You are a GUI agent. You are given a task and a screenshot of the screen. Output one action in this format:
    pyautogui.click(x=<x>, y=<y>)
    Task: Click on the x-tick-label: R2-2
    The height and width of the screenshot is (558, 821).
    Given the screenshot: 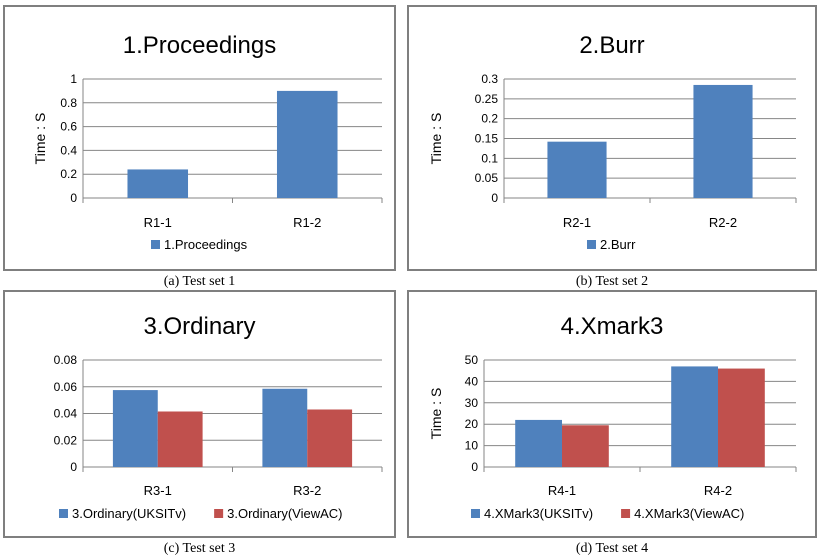 What is the action you would take?
    pyautogui.click(x=723, y=222)
    